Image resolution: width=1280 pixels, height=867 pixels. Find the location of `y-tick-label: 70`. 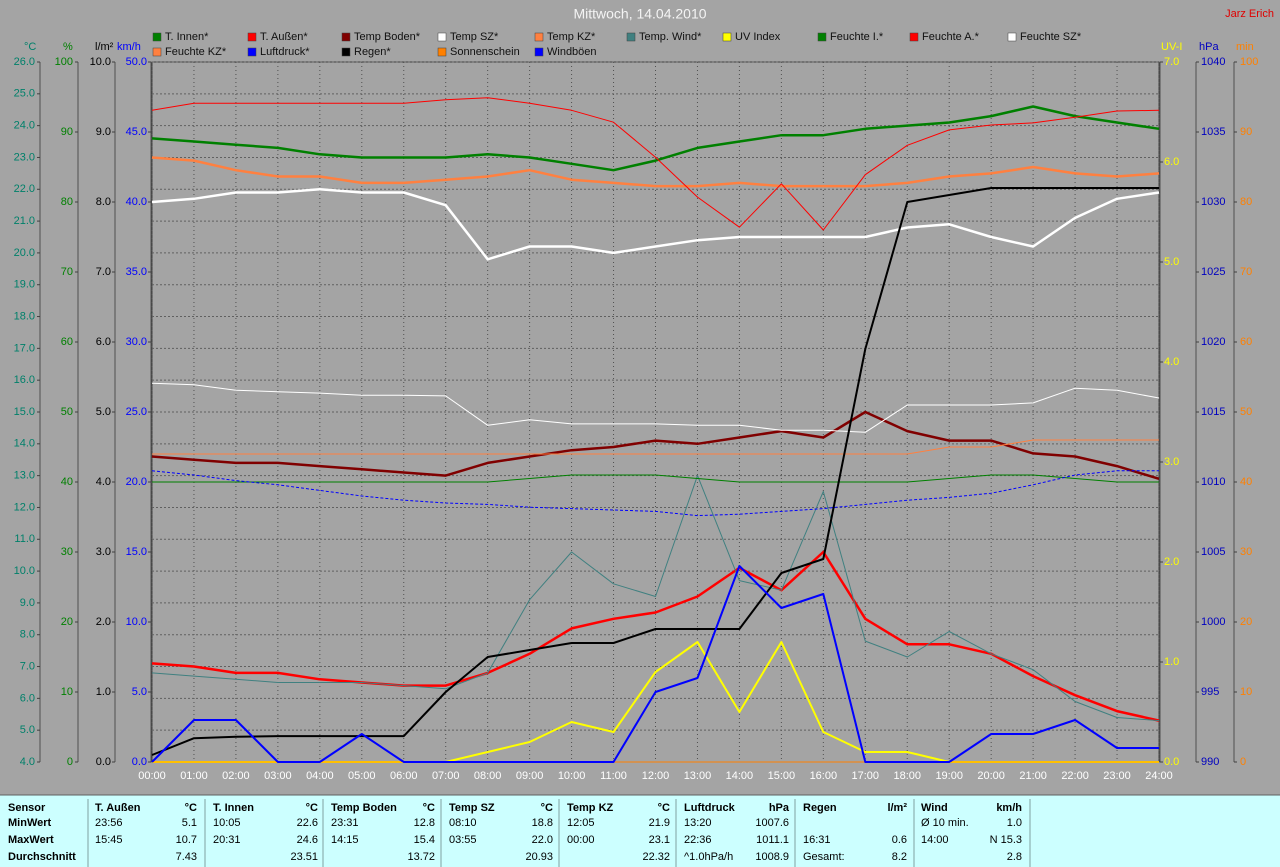

y-tick-label: 70 is located at coordinates (67, 272).